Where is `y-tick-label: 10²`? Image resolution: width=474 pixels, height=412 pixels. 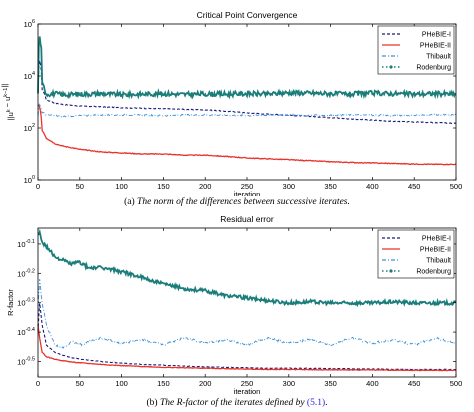
y-tick-label: 10² is located at coordinates (29, 128).